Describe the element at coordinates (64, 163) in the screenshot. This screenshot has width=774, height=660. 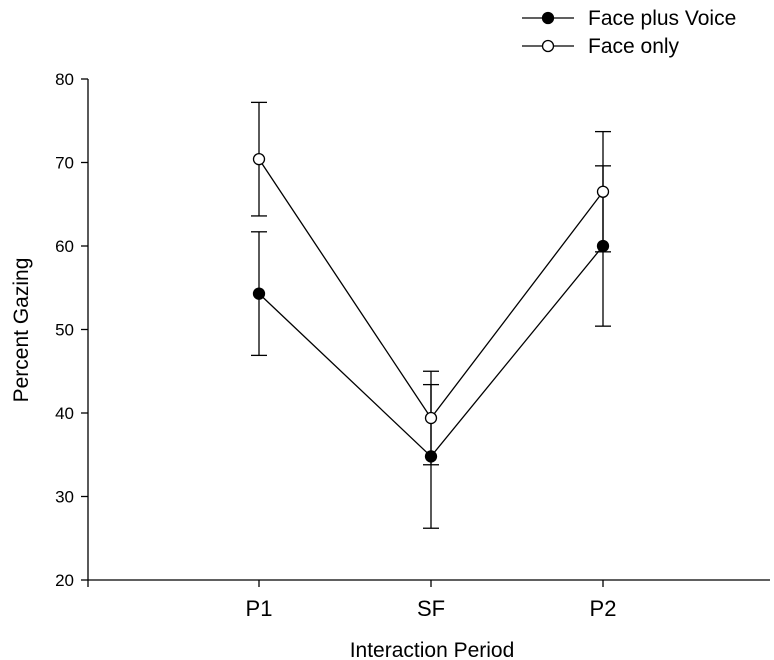
I see `y-tick-label: 70` at that location.